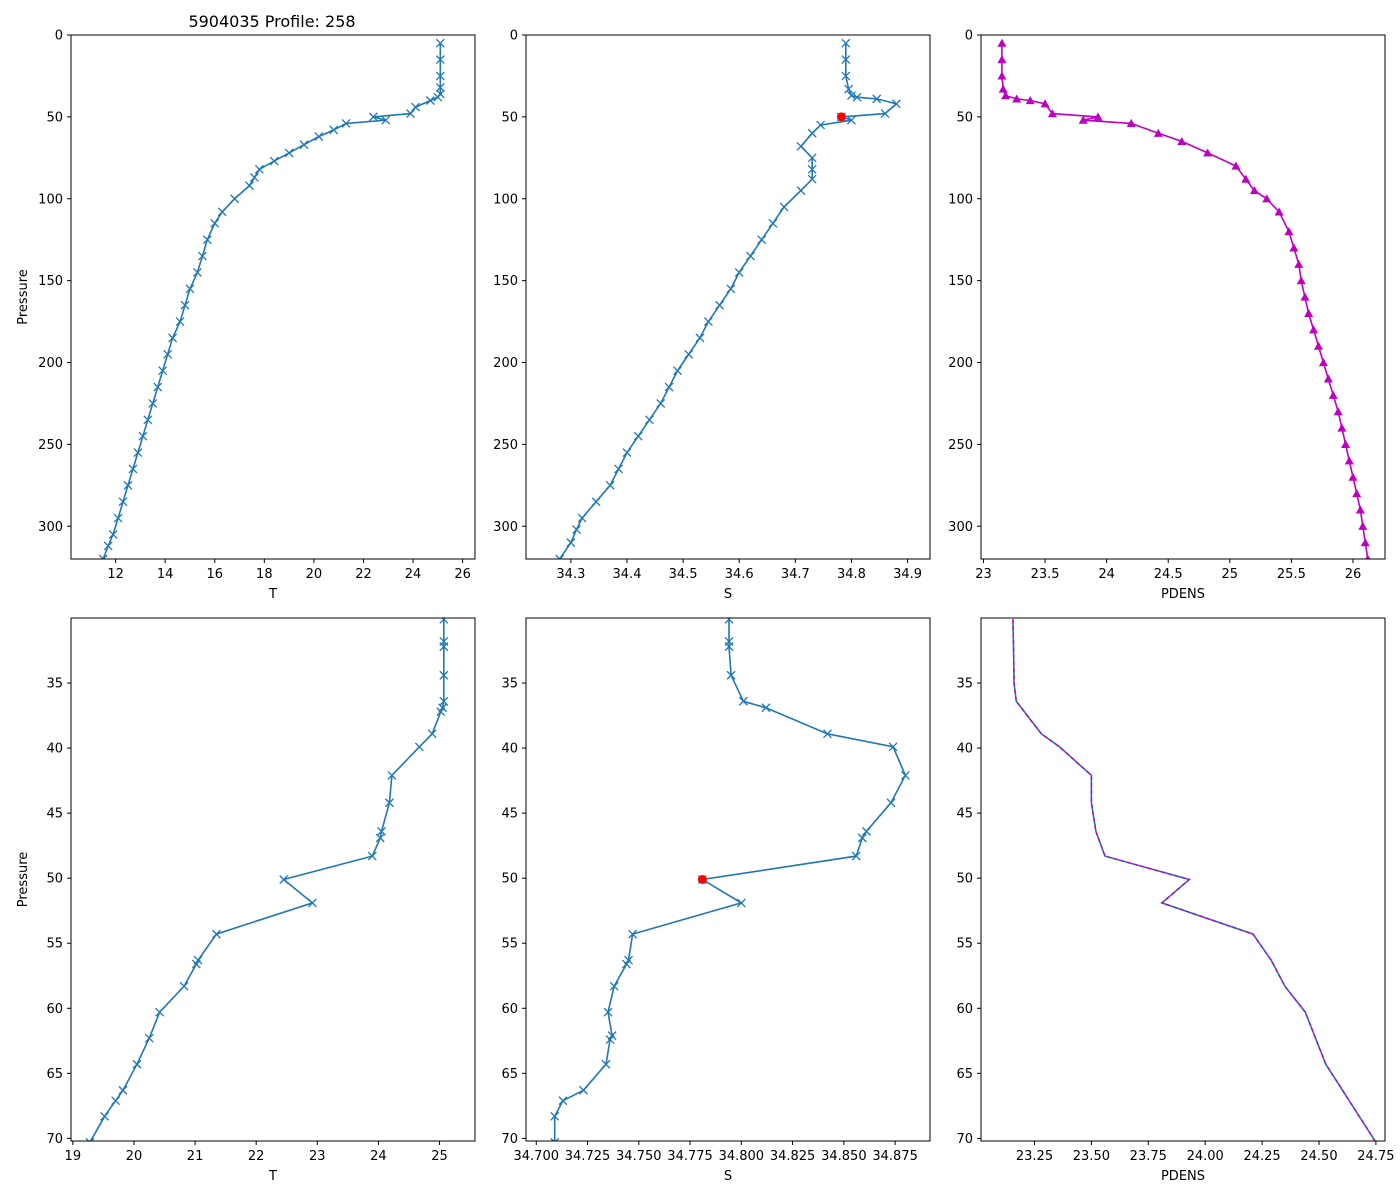 This screenshot has width=1400, height=1200. Describe the element at coordinates (413, 574) in the screenshot. I see `top-T-xtick-label: 24` at that location.